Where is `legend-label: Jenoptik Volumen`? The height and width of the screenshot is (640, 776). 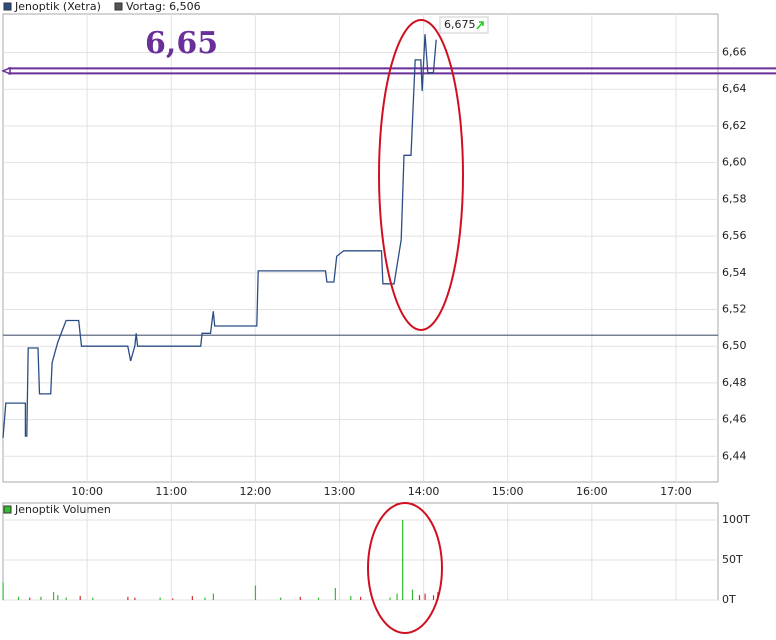
legend-label: Jenoptik Volumen is located at coordinates (62, 509).